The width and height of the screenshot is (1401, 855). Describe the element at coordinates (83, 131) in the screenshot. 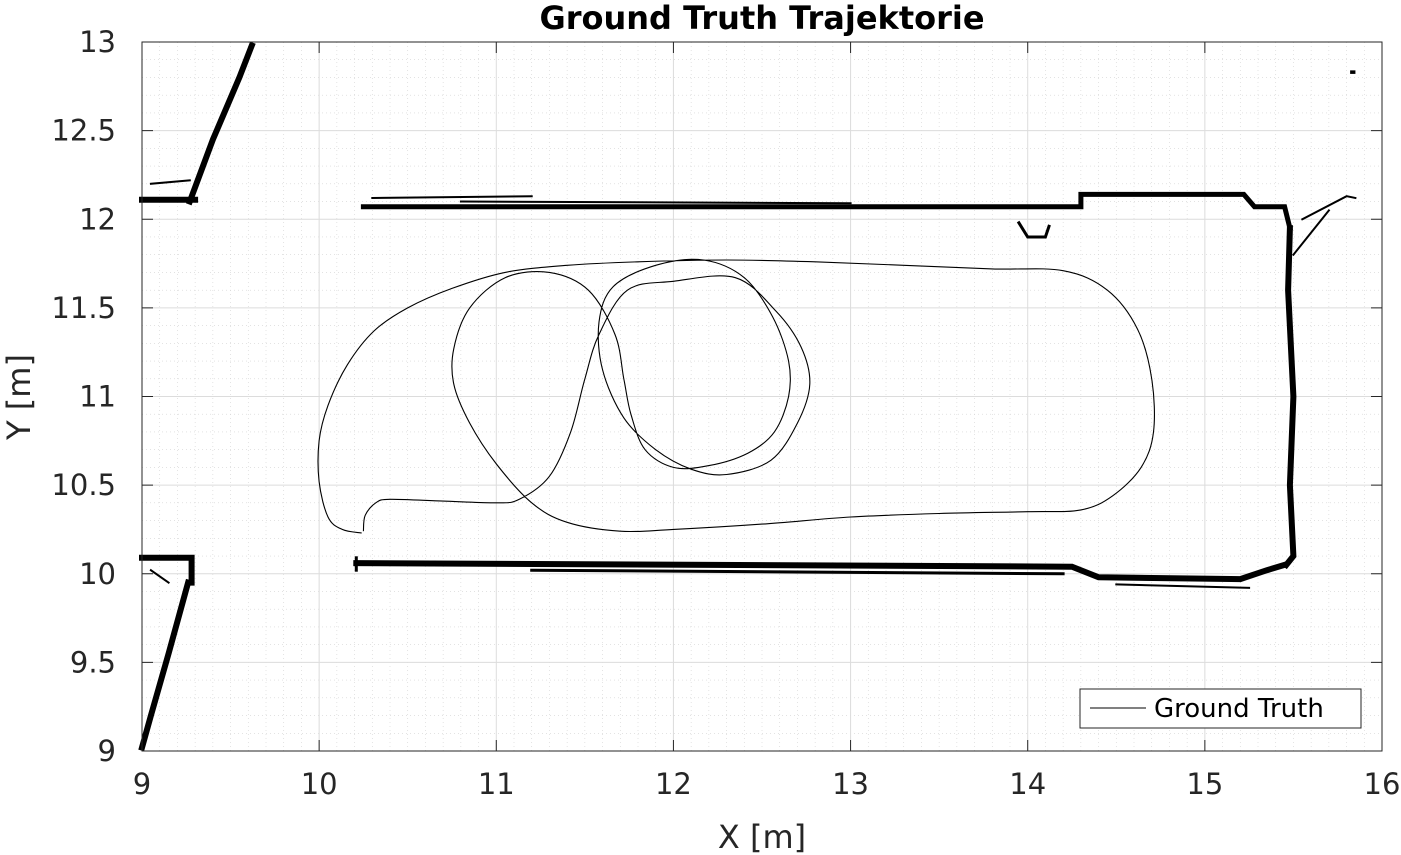

I see `y-tick-label: 12.5` at that location.